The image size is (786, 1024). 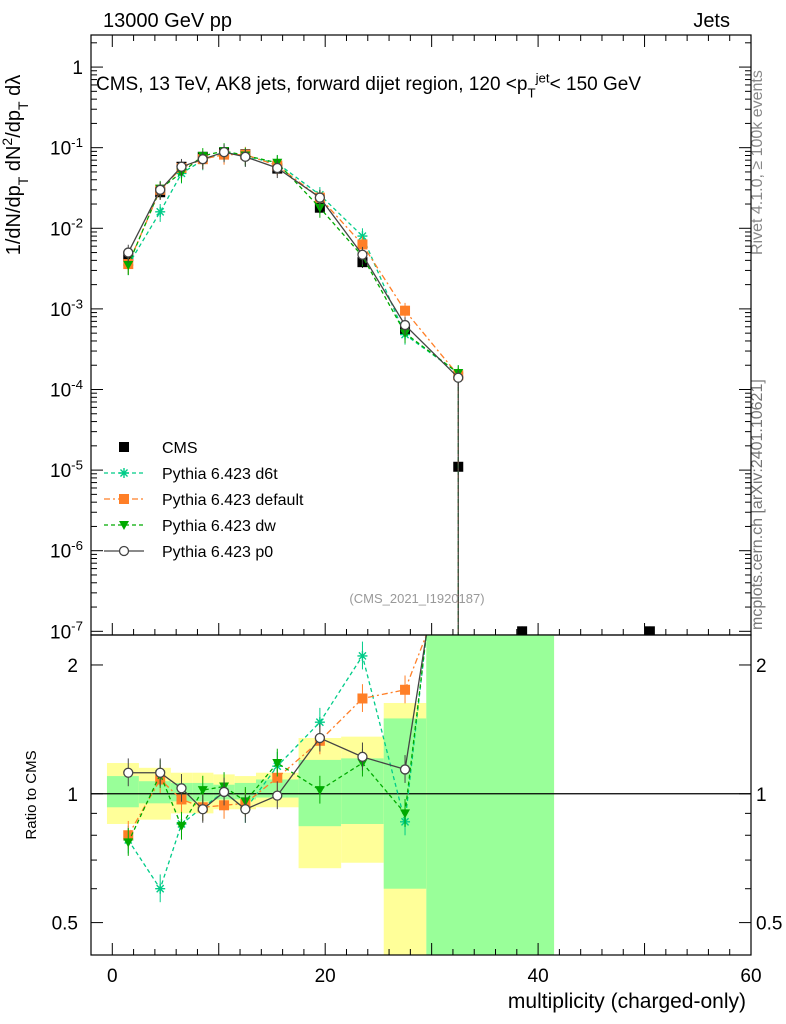 I want to click on legend-label: CMS, so click(x=180, y=448).